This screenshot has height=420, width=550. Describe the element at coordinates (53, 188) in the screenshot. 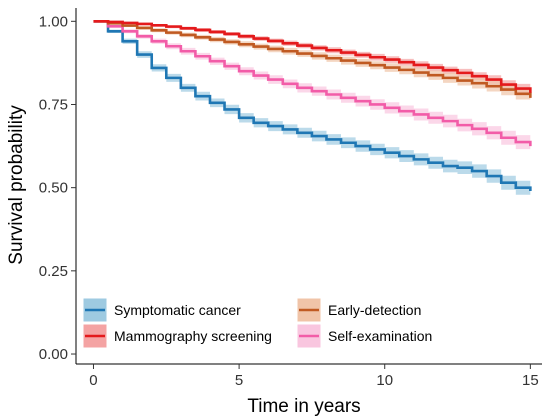

I see `y-tick-label: 0.50` at that location.